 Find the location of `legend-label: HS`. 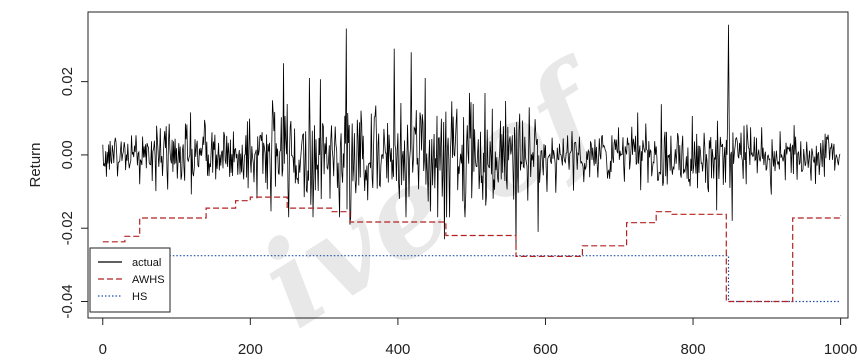

legend-label: HS is located at coordinates (139, 297).